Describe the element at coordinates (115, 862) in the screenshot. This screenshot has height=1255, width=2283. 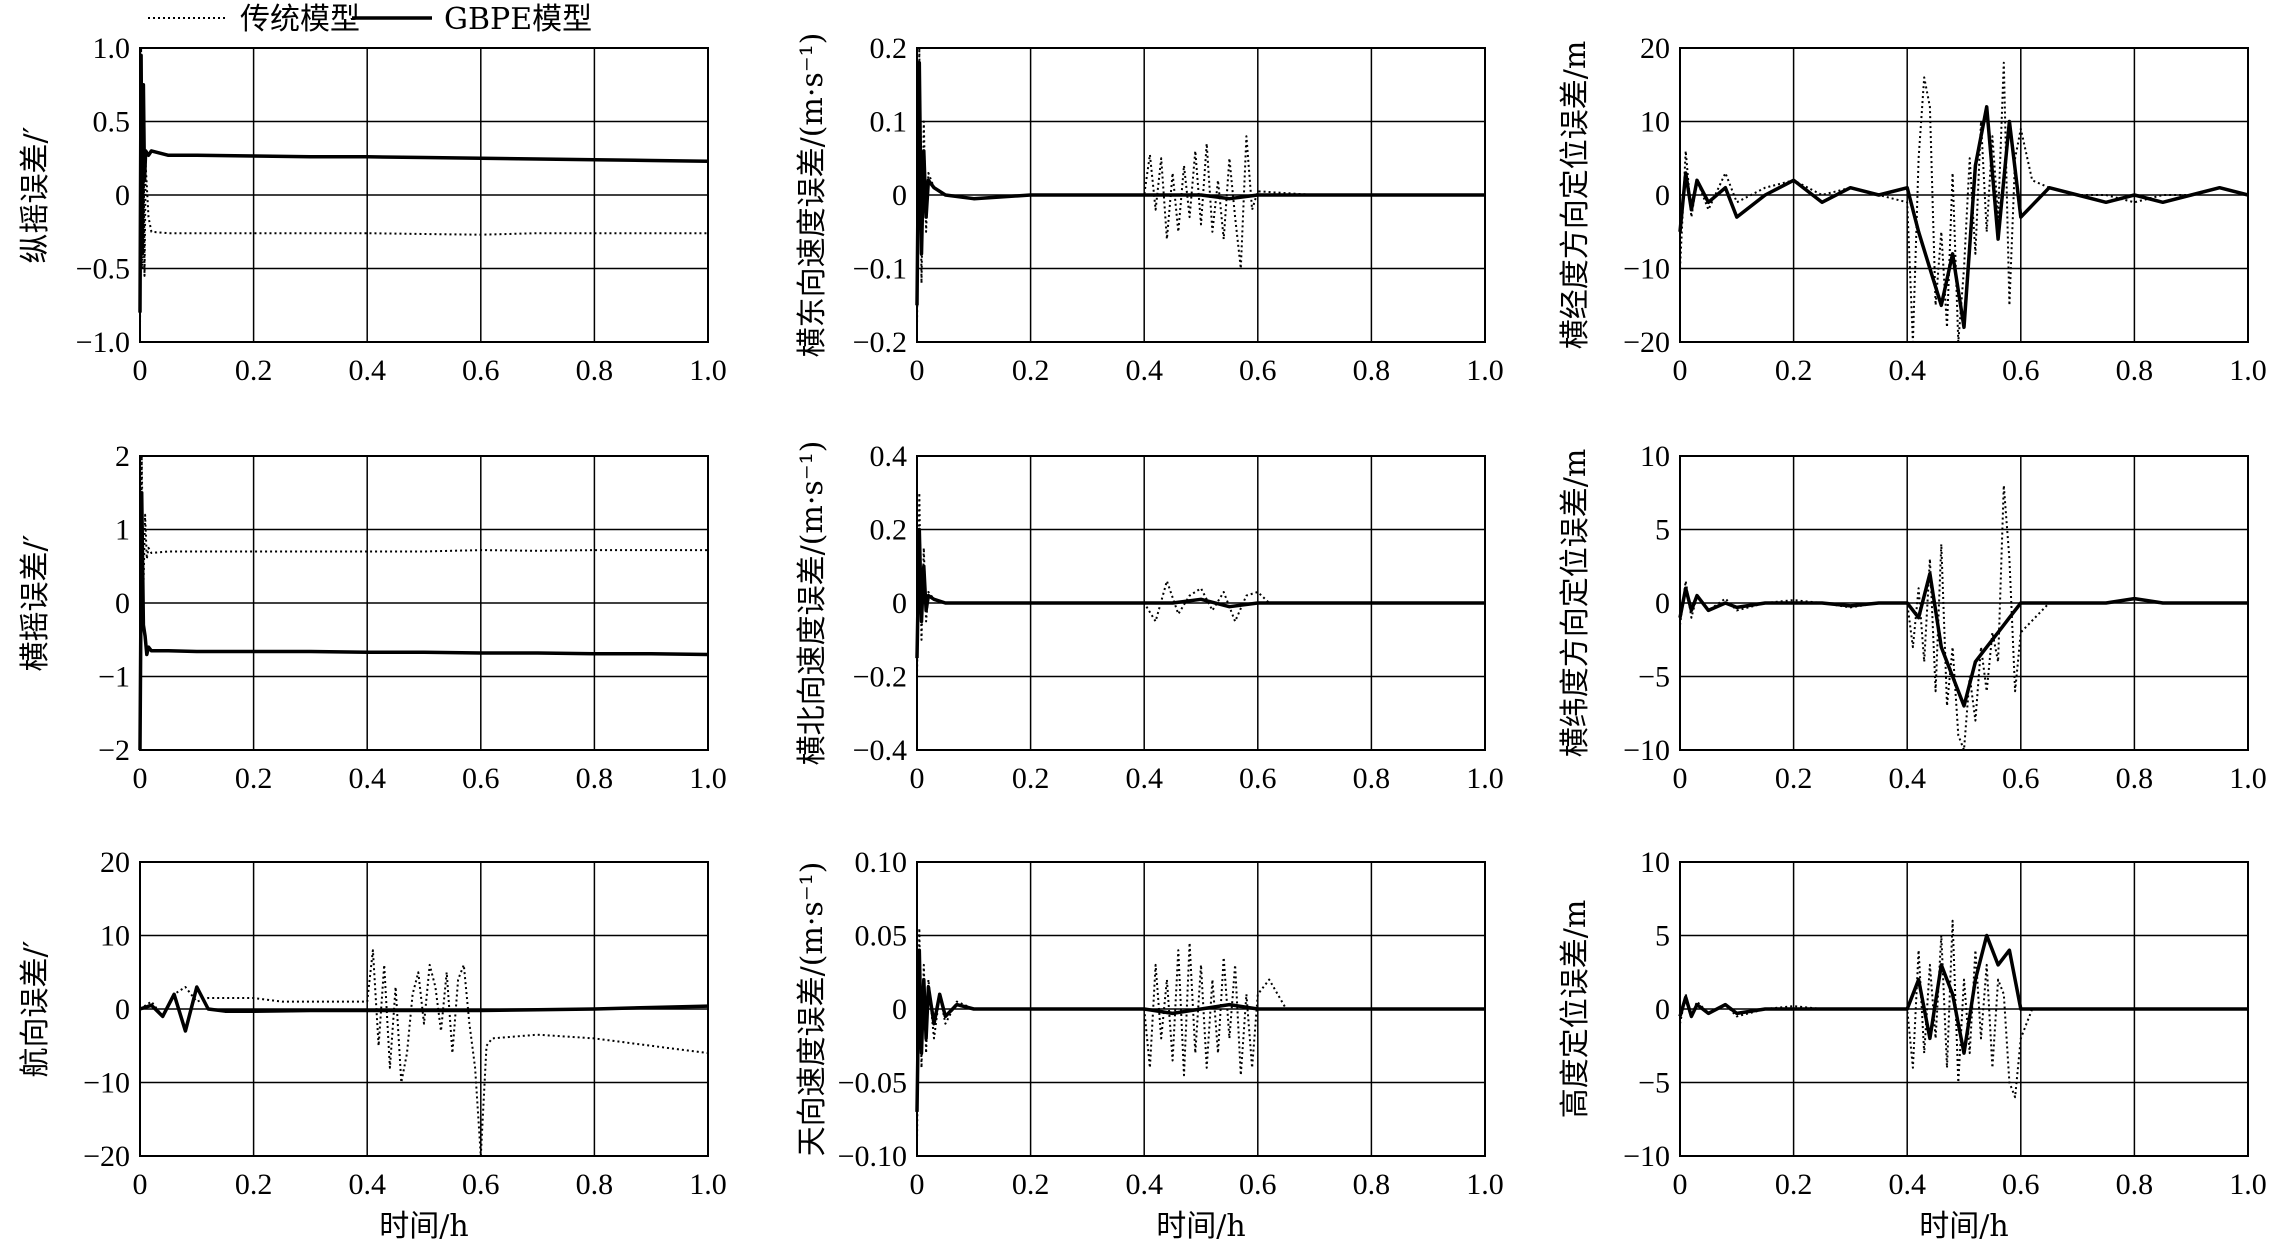
I see `y-tick-label: 20` at that location.